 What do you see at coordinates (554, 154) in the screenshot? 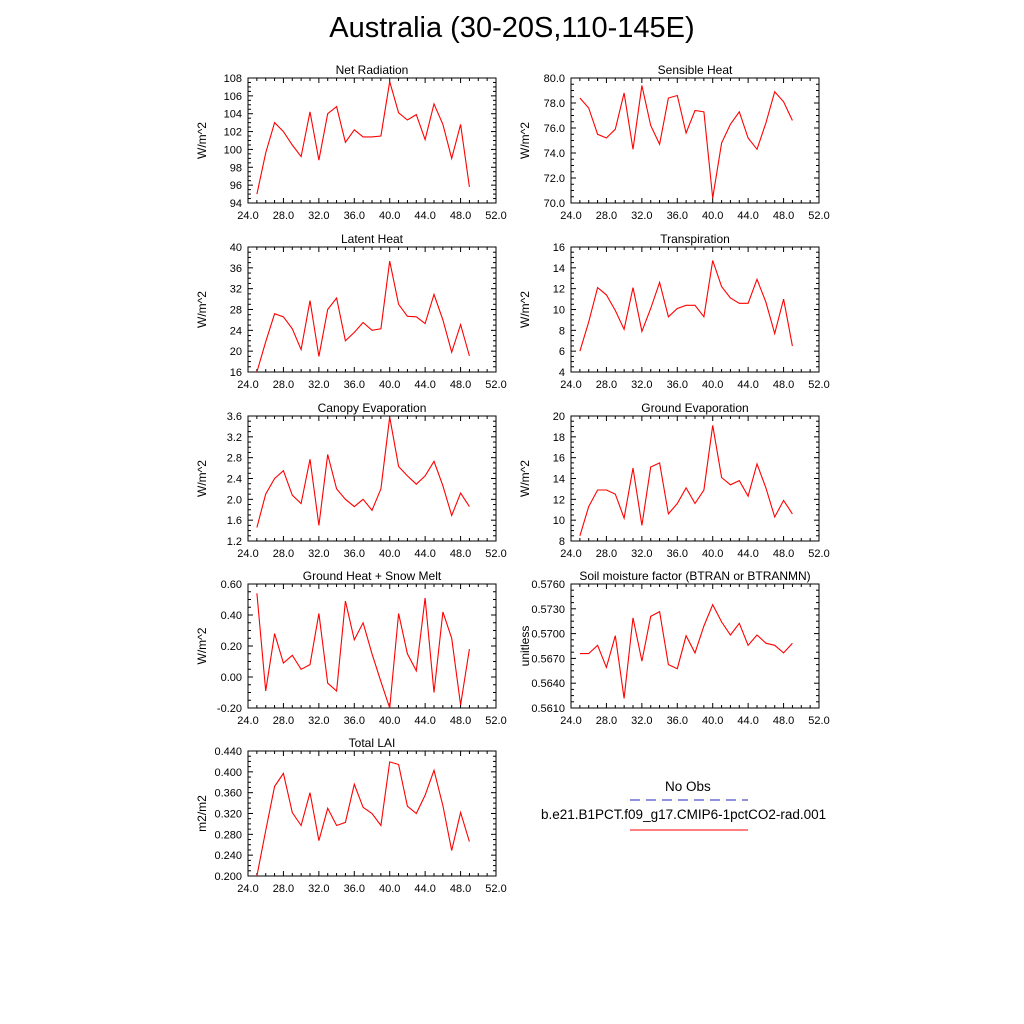
I see `y-tick-label: 74.0` at bounding box center [554, 154].